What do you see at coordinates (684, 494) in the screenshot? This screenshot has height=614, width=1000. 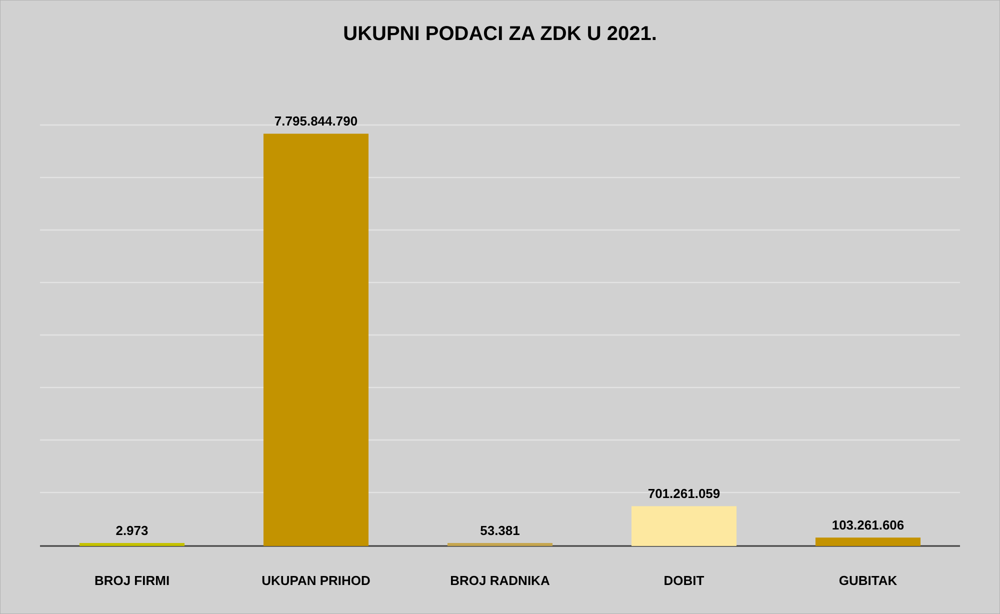 I see `data-label: 701.261.059` at bounding box center [684, 494].